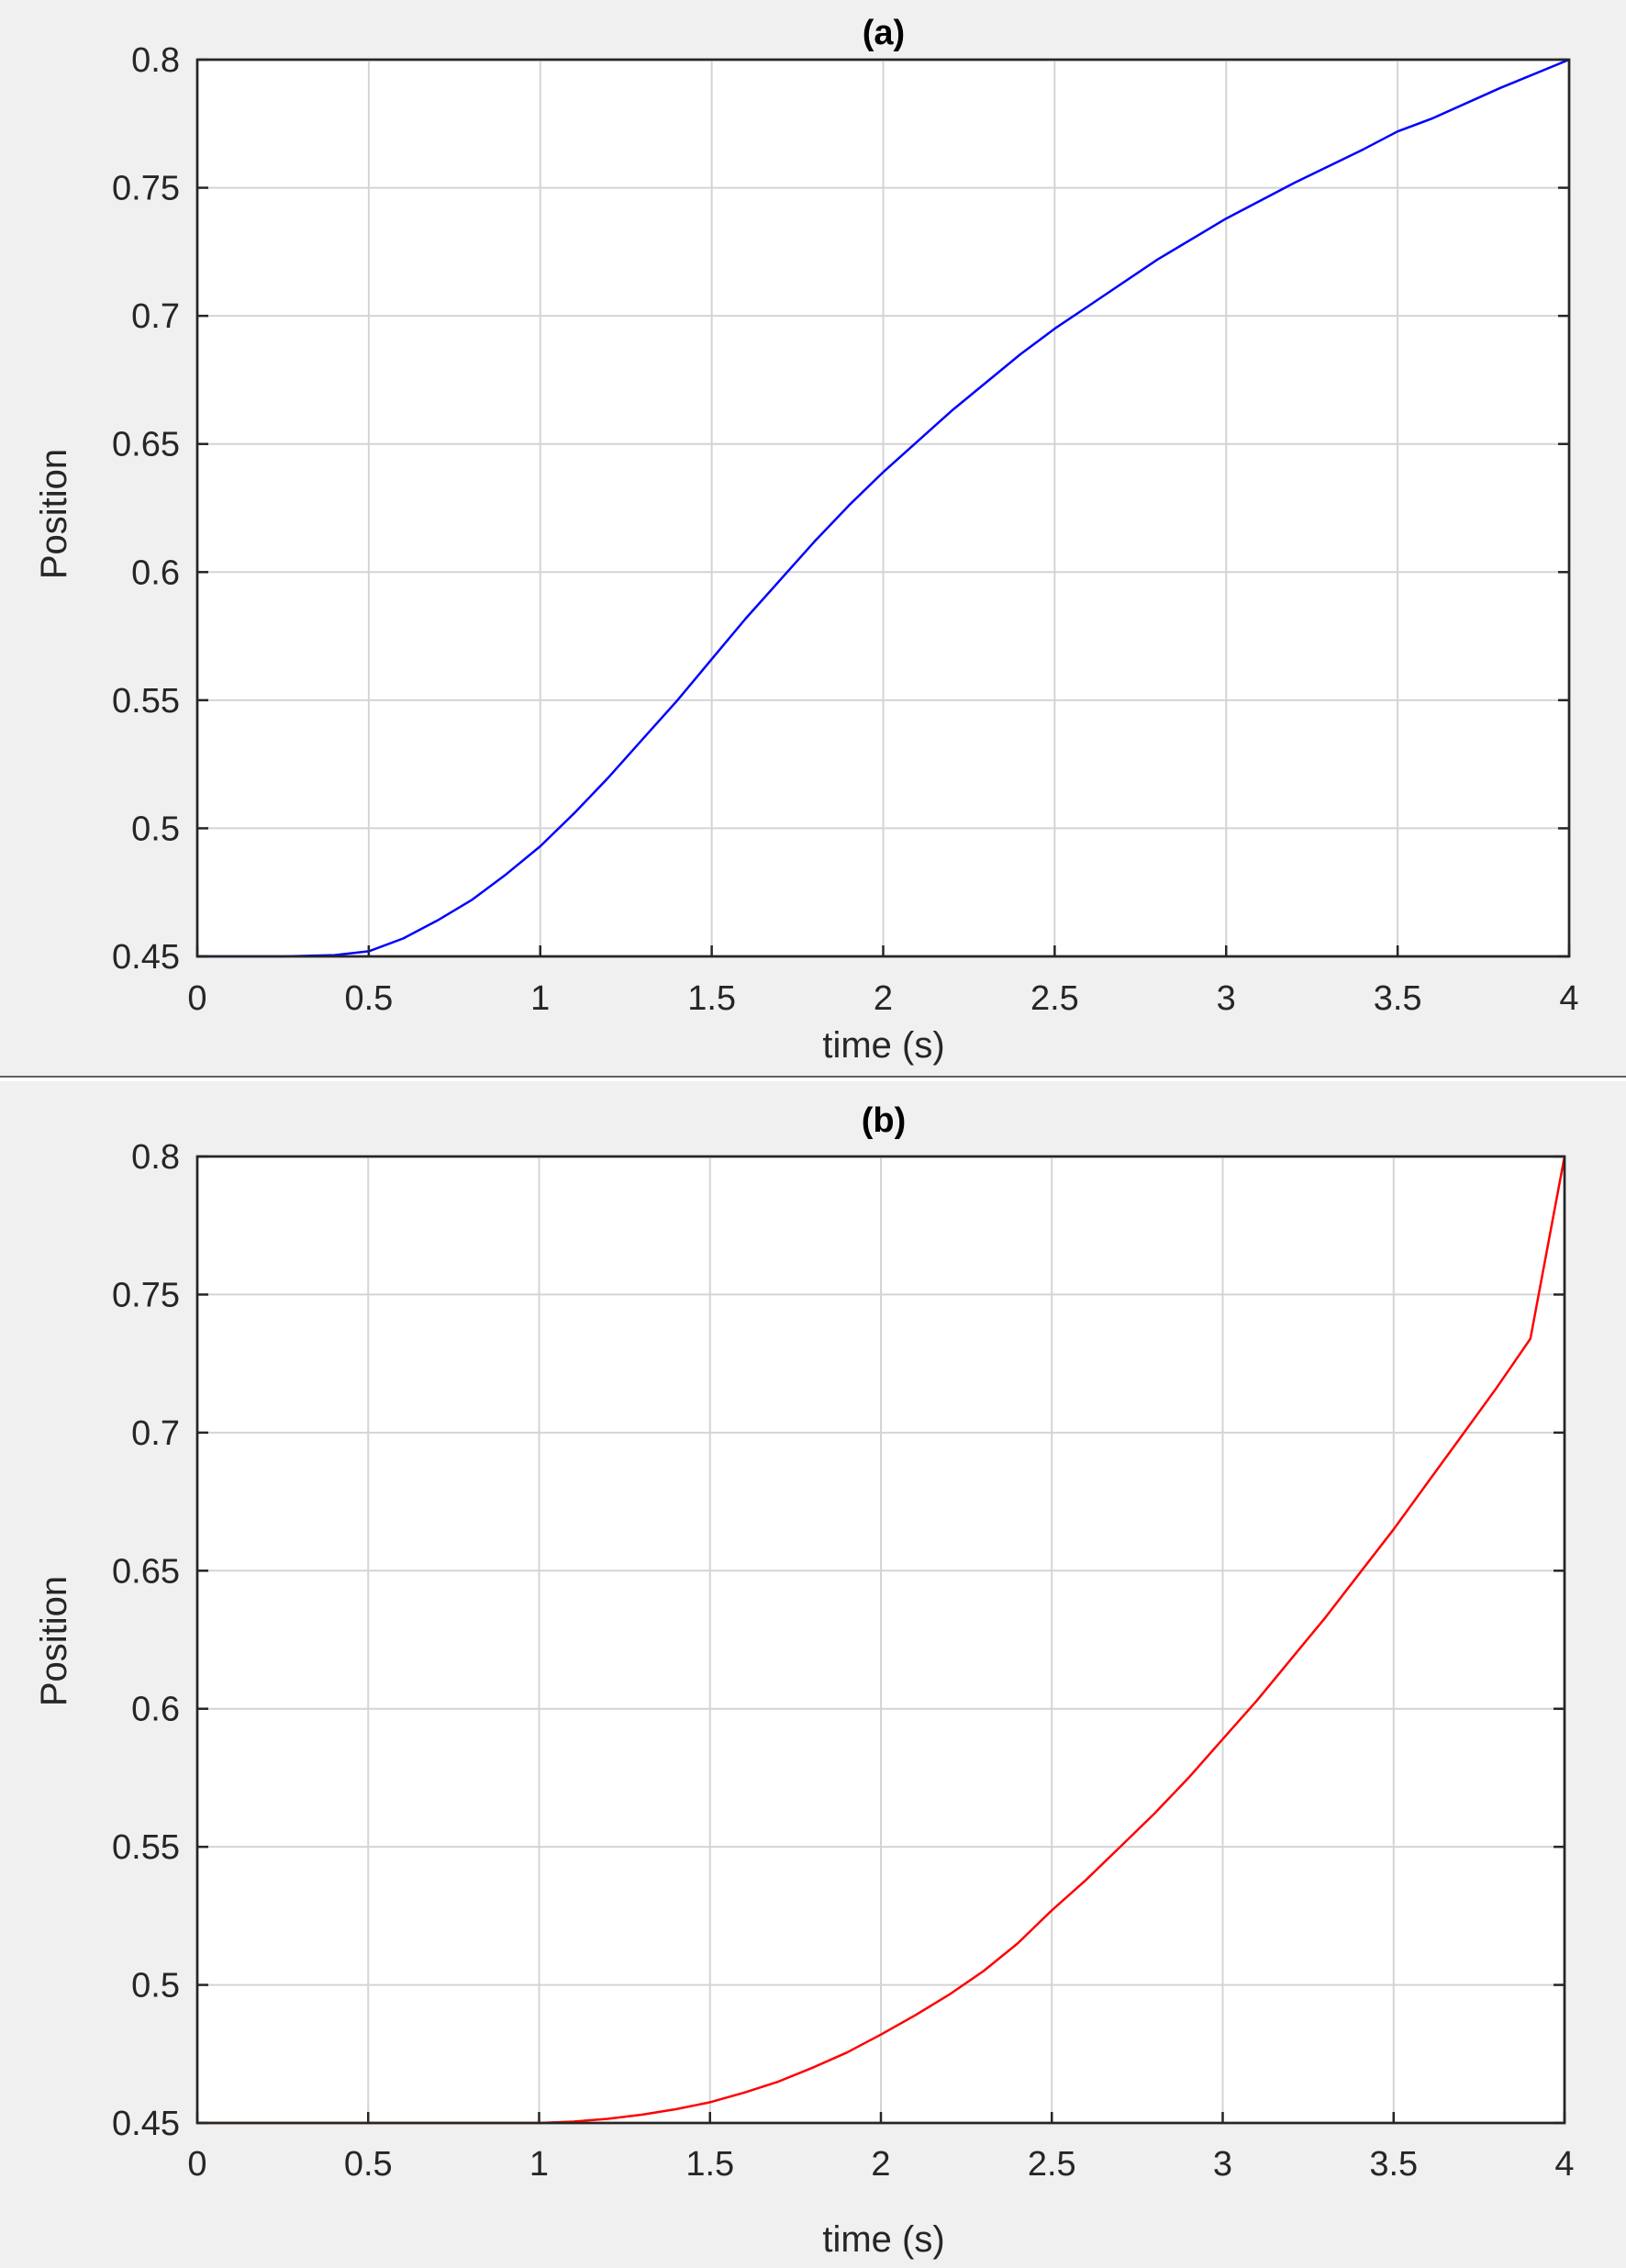 This screenshot has height=2268, width=1626. I want to click on chart-b-y-tick-label: 0.45, so click(146, 2124).